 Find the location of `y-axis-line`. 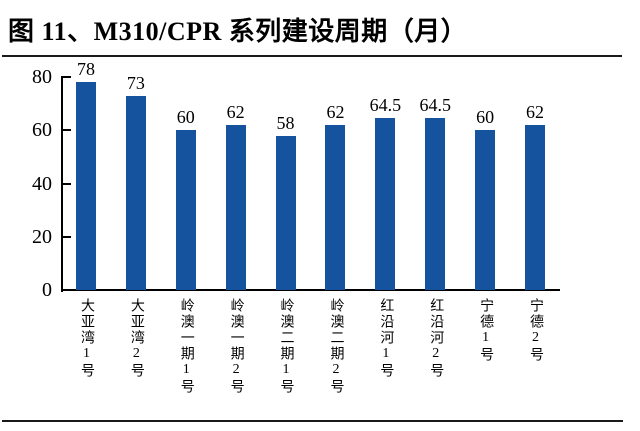

y-axis-line is located at coordinates (62, 184).